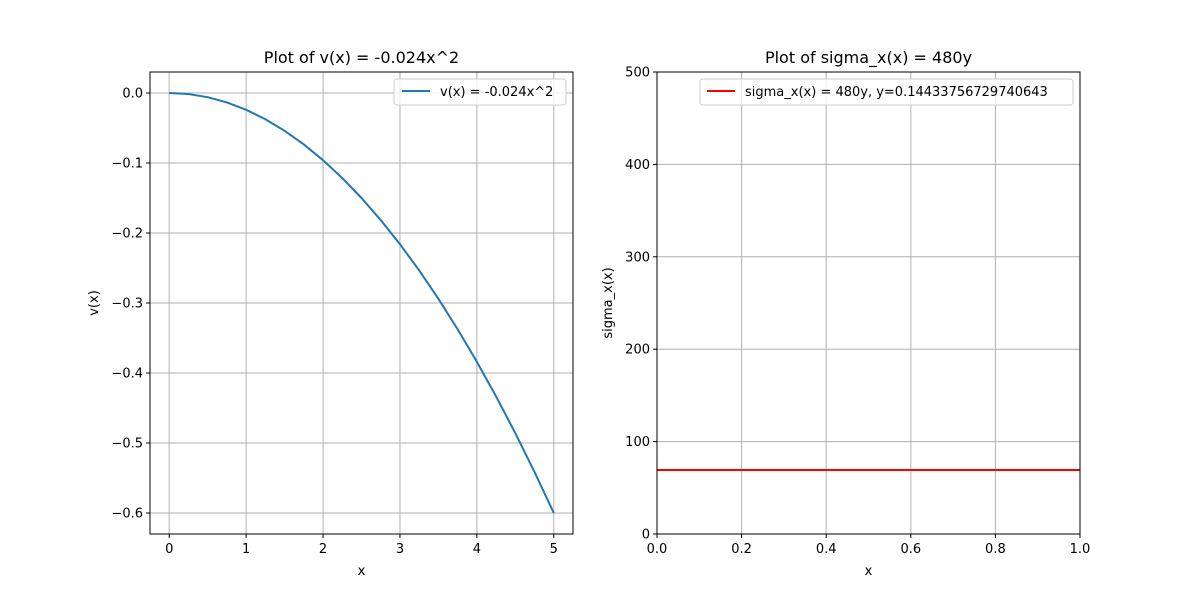 The height and width of the screenshot is (600, 1200). What do you see at coordinates (127, 444) in the screenshot?
I see `left-y-tick-label: −0.5` at bounding box center [127, 444].